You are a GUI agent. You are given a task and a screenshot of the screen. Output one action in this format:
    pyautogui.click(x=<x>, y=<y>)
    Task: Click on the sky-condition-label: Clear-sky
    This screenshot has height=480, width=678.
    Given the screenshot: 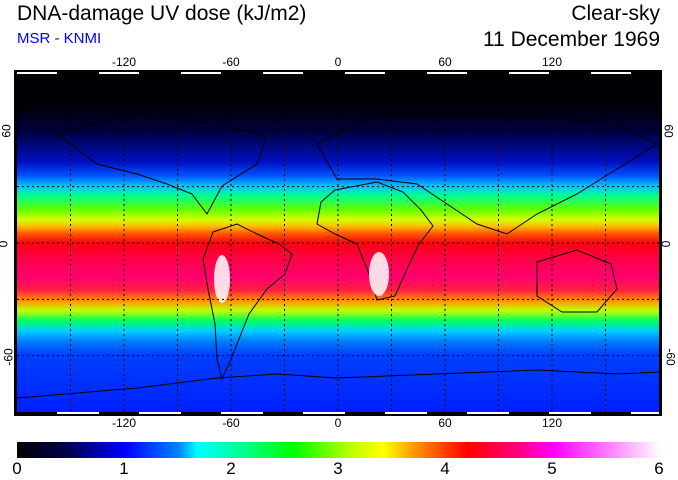 What is the action you would take?
    pyautogui.click(x=615, y=13)
    